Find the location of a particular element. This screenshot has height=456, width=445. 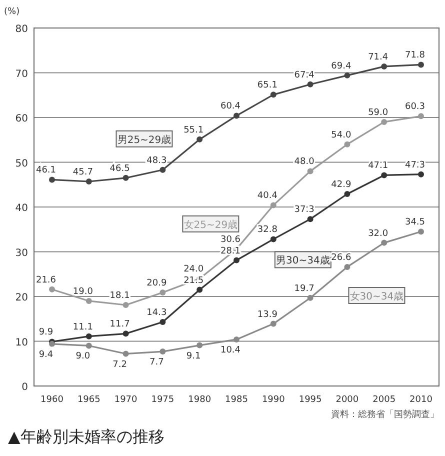

data-label: 21.6 is located at coordinates (46, 280).